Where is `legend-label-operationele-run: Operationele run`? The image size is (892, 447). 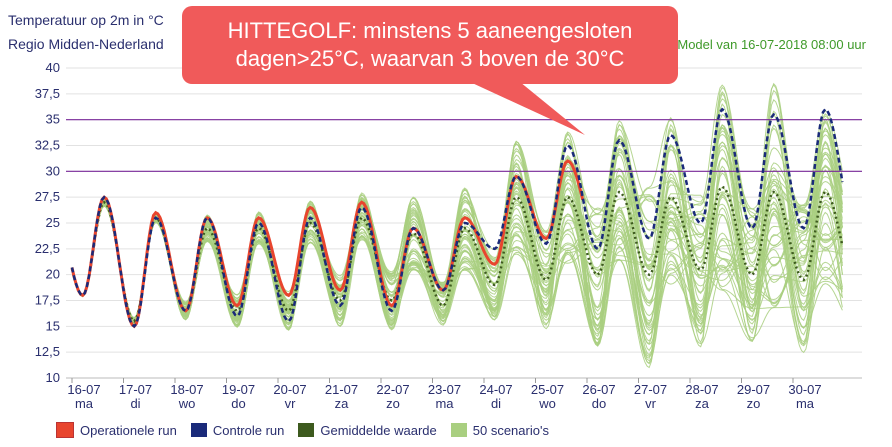
legend-label-operationele-run: Operationele run is located at coordinates (128, 430).